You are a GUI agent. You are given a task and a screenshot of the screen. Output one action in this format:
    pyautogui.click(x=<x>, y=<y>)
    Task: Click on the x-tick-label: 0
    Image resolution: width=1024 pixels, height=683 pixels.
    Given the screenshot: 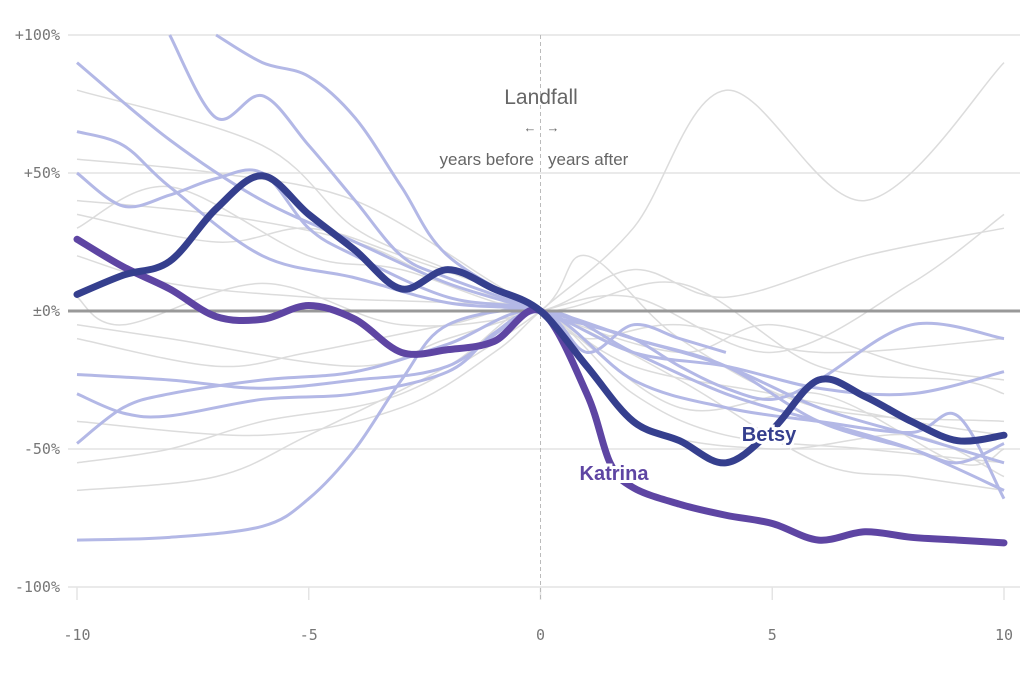 What is the action you would take?
    pyautogui.click(x=540, y=635)
    